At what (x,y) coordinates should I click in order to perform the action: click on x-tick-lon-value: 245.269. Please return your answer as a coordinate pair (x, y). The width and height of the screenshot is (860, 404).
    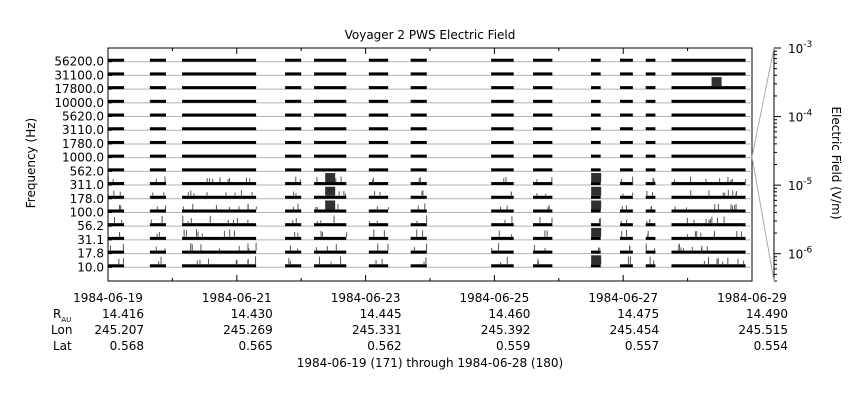
    Looking at the image, I should click on (248, 330).